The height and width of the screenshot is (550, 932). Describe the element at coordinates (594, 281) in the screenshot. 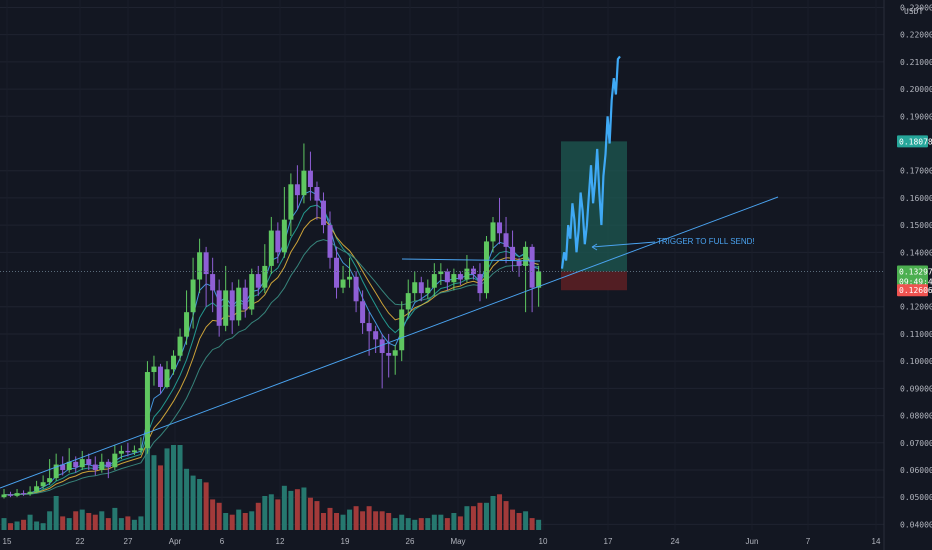

I see `stop-zone` at that location.